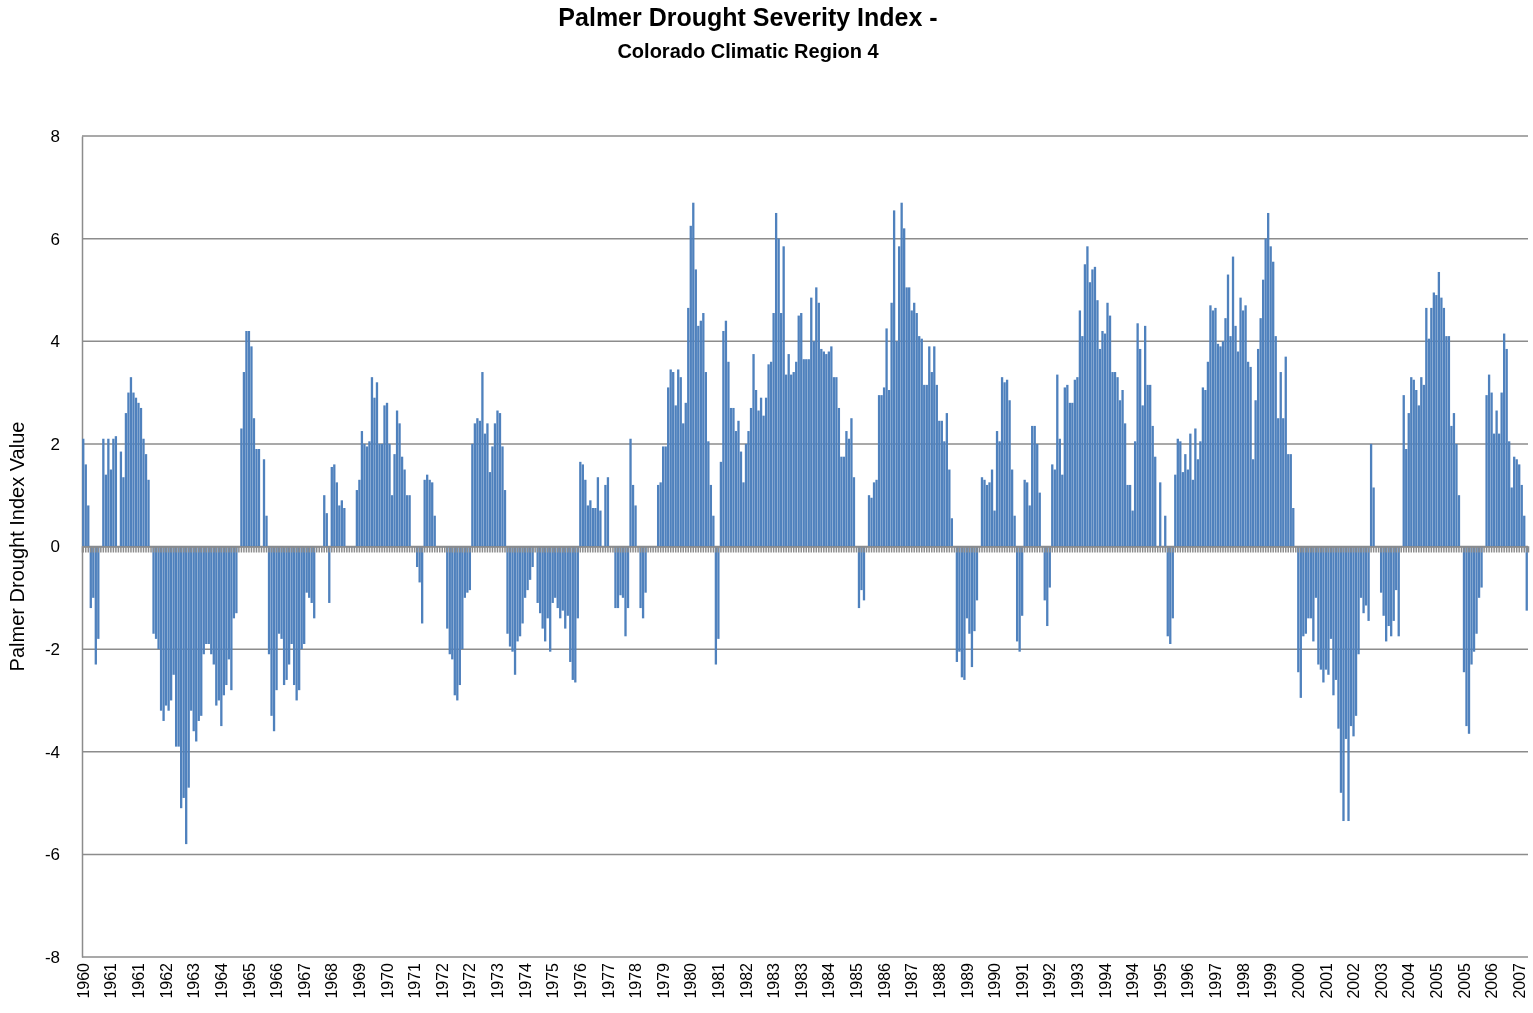  What do you see at coordinates (277, 980) in the screenshot?
I see `x-tick-label: 1966` at bounding box center [277, 980].